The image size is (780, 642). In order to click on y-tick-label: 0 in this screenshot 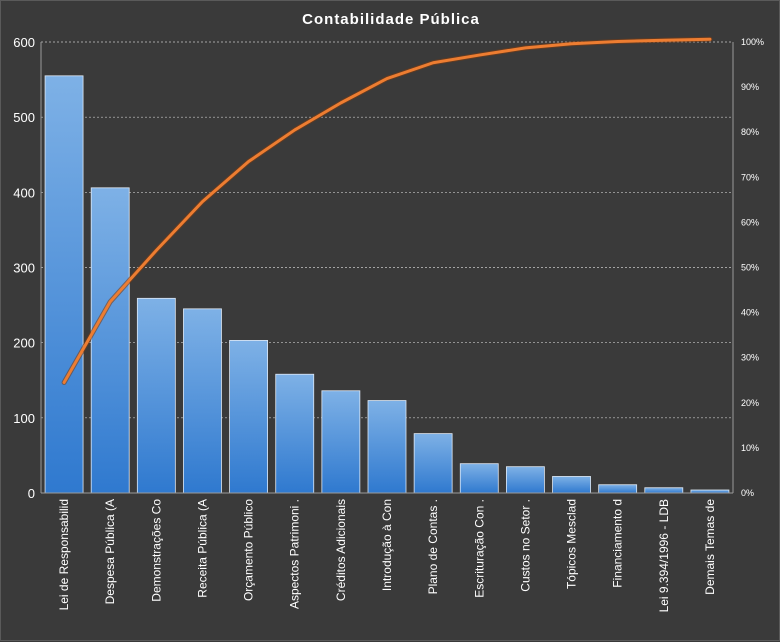, I will do `click(31, 493)`.